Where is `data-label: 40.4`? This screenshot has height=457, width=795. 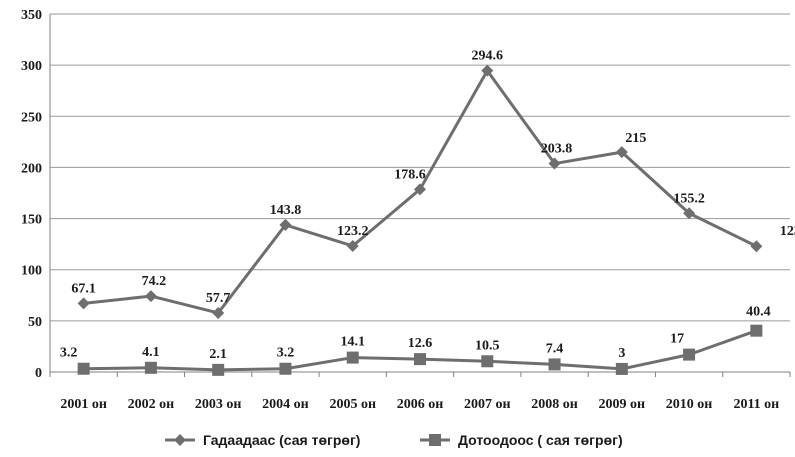 data-label: 40.4 is located at coordinates (758, 312).